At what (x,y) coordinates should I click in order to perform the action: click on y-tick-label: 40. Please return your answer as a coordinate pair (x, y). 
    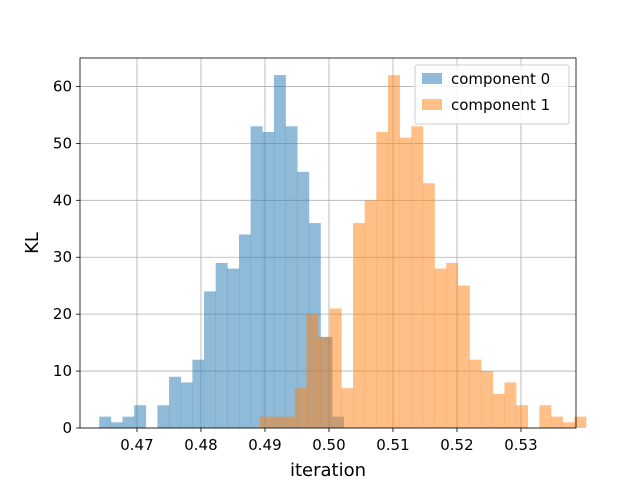
    Looking at the image, I should click on (62, 200).